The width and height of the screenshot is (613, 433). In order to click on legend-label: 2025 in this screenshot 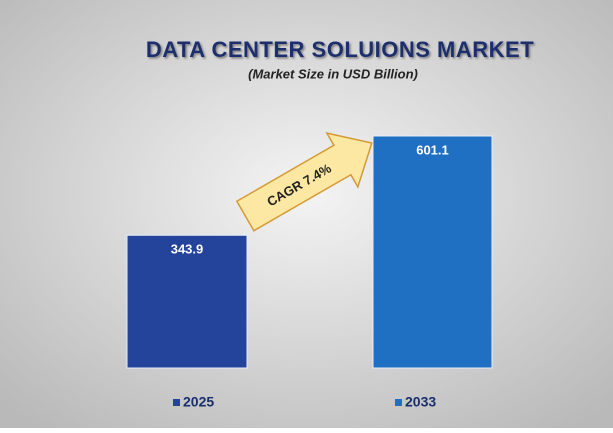, I will do `click(198, 402)`.